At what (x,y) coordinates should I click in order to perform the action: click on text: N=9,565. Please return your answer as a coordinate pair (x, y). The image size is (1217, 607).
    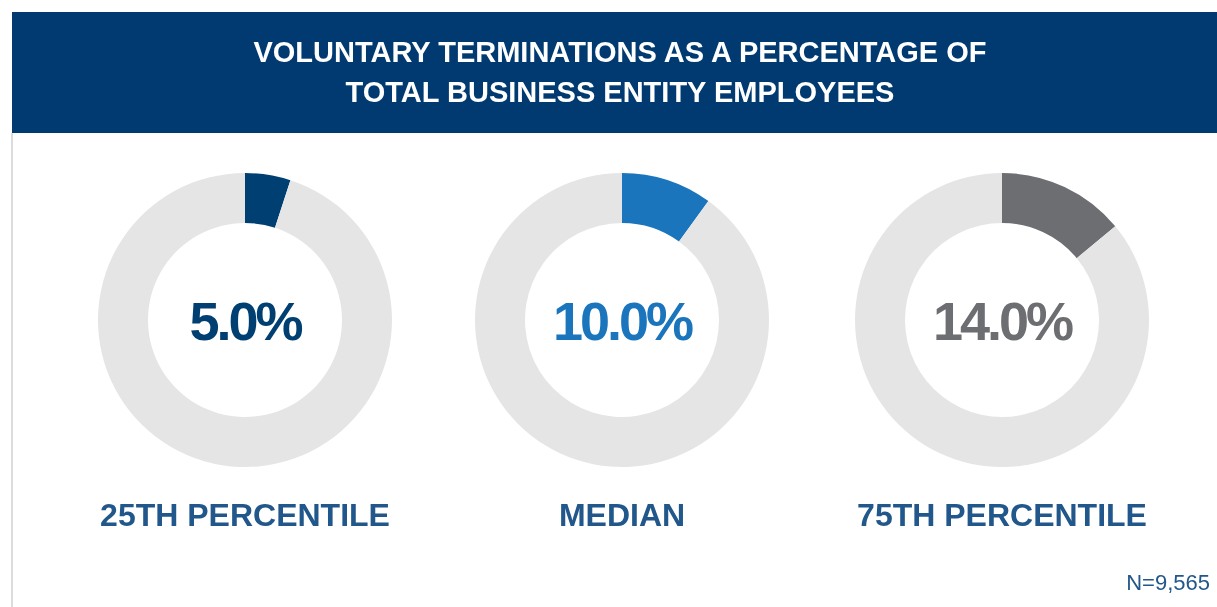
    Looking at the image, I should click on (1168, 582).